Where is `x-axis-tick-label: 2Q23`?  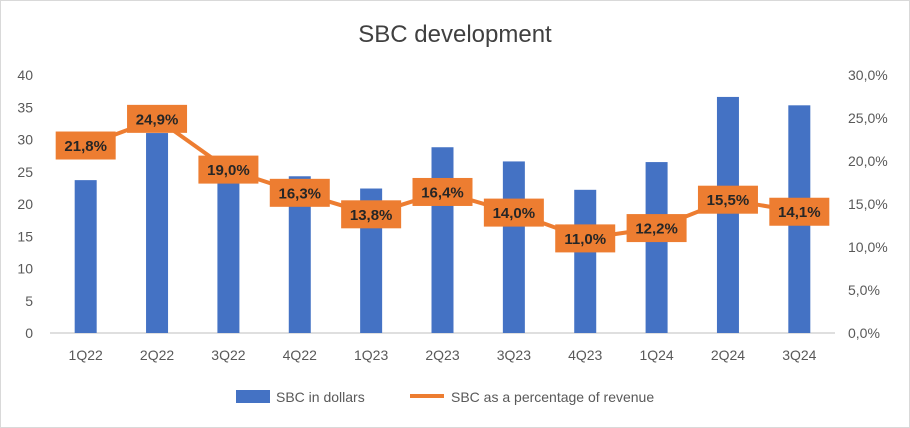 x-axis-tick-label: 2Q23 is located at coordinates (442, 355).